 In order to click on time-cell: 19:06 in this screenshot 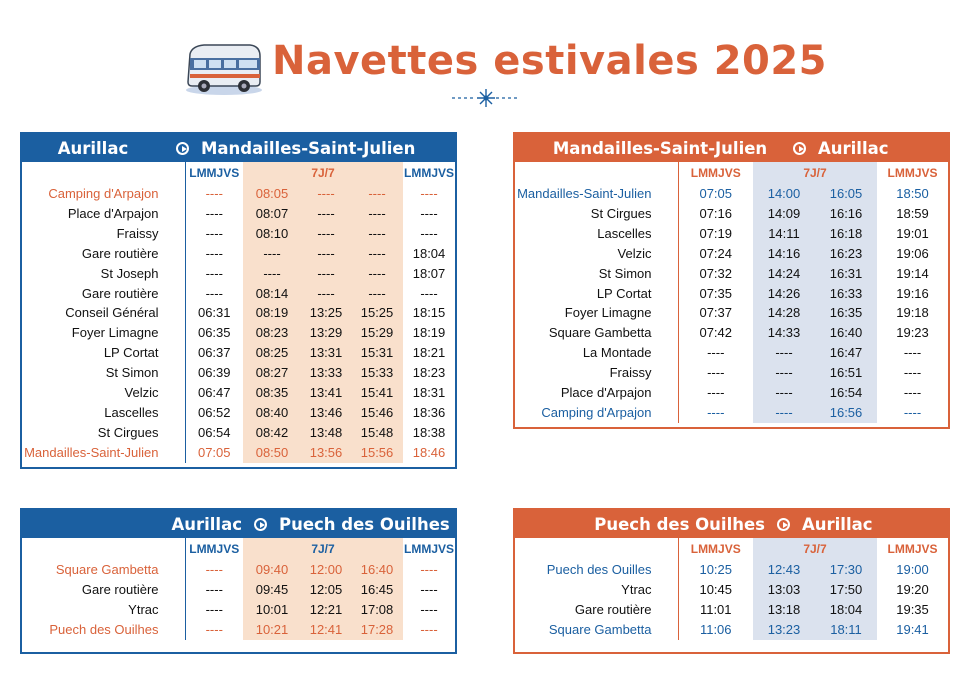, I will do `click(912, 253)`.